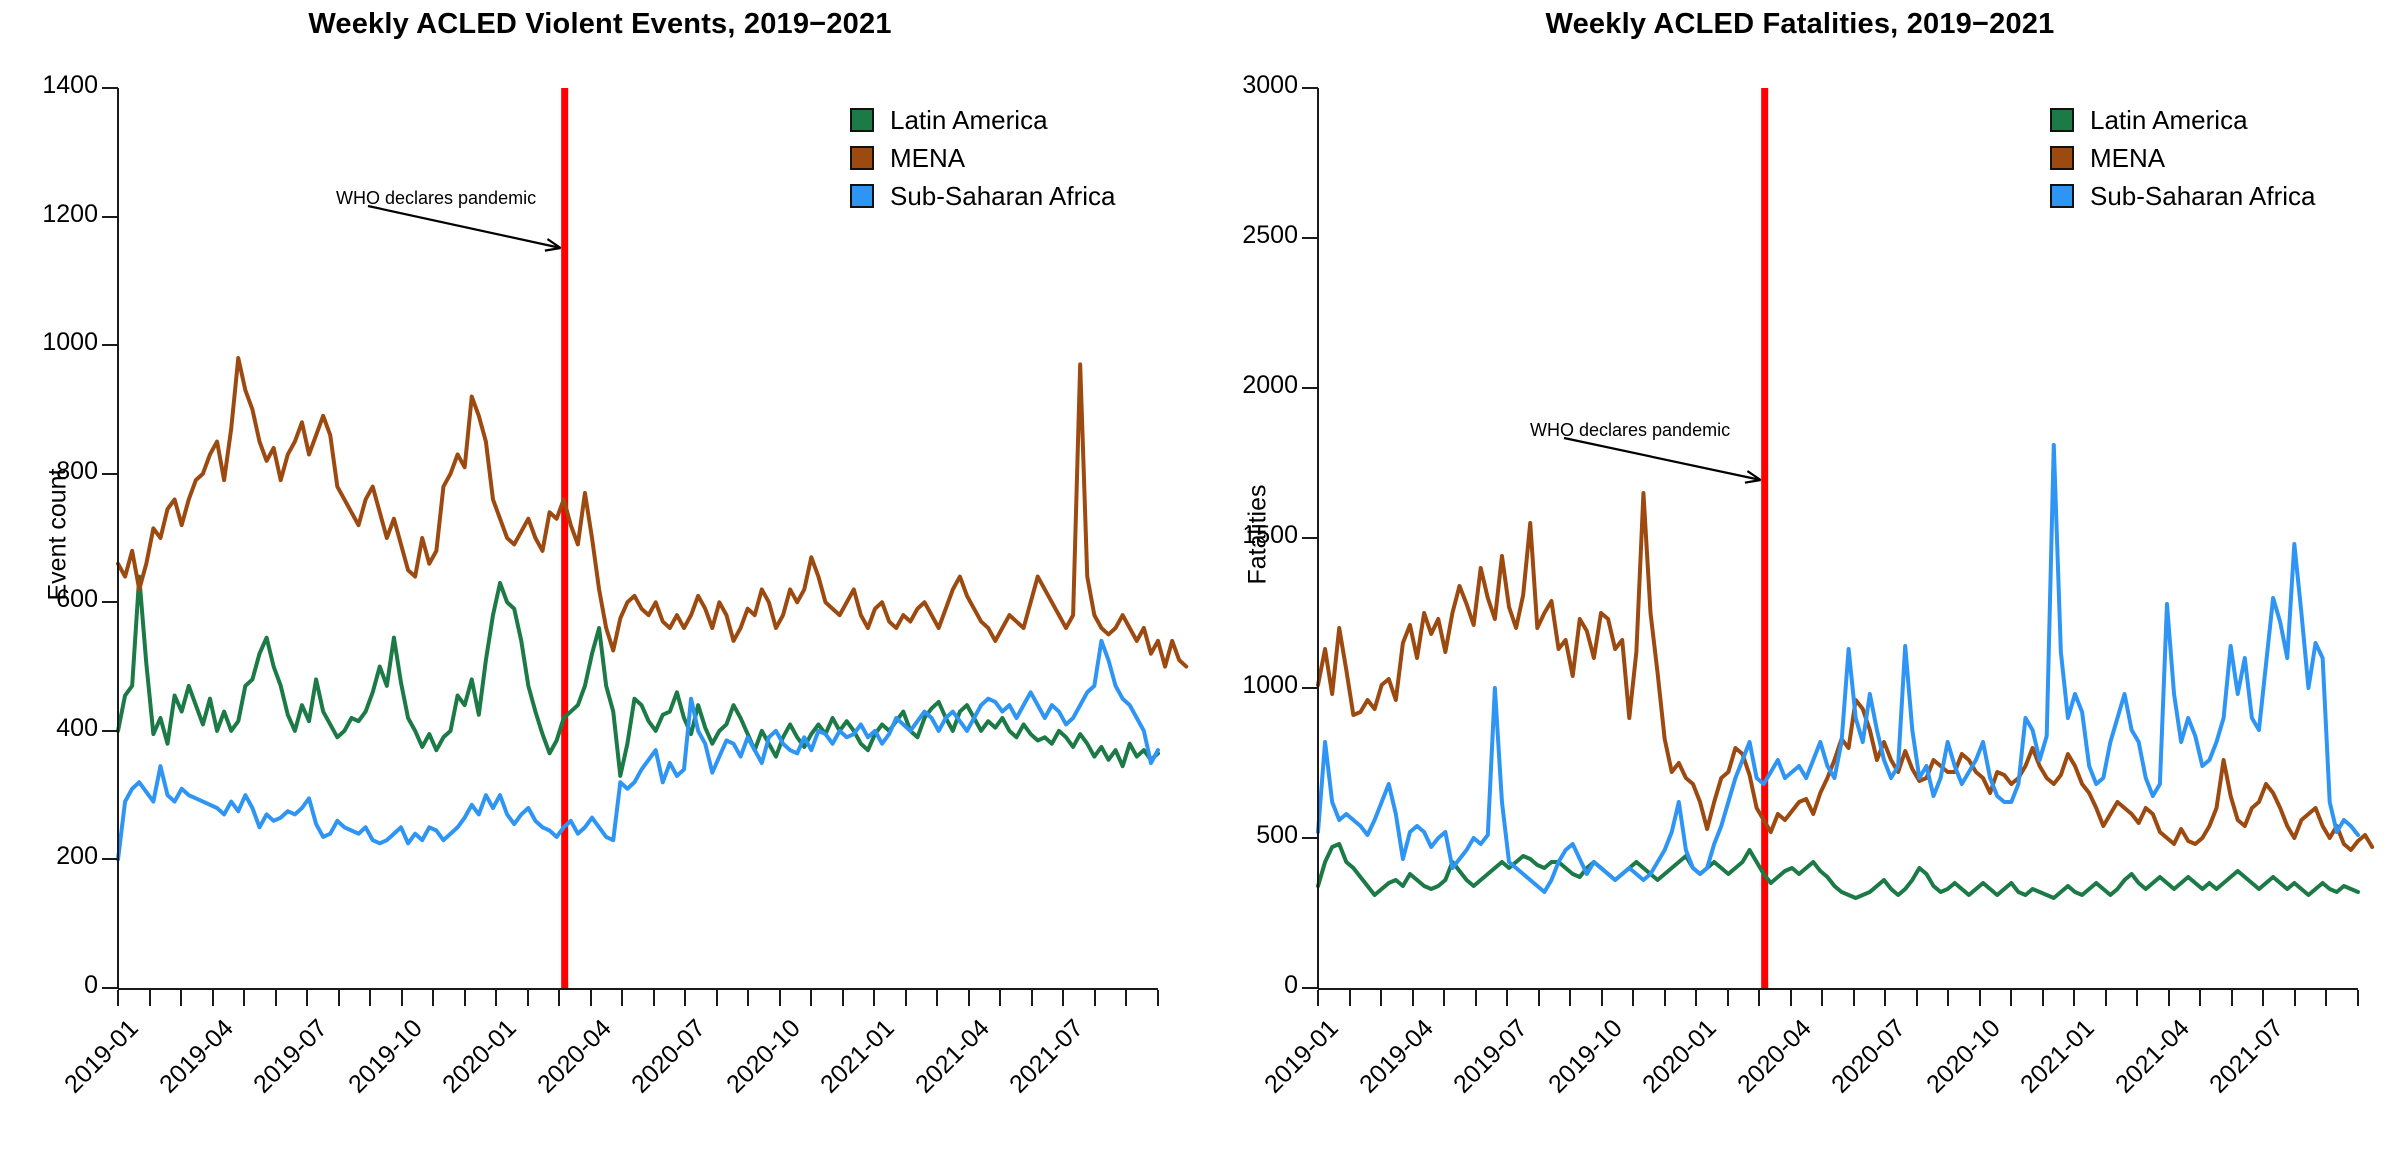 The width and height of the screenshot is (2400, 1150). Describe the element at coordinates (1270, 85) in the screenshot. I see `y-tick-label: 3000` at that location.